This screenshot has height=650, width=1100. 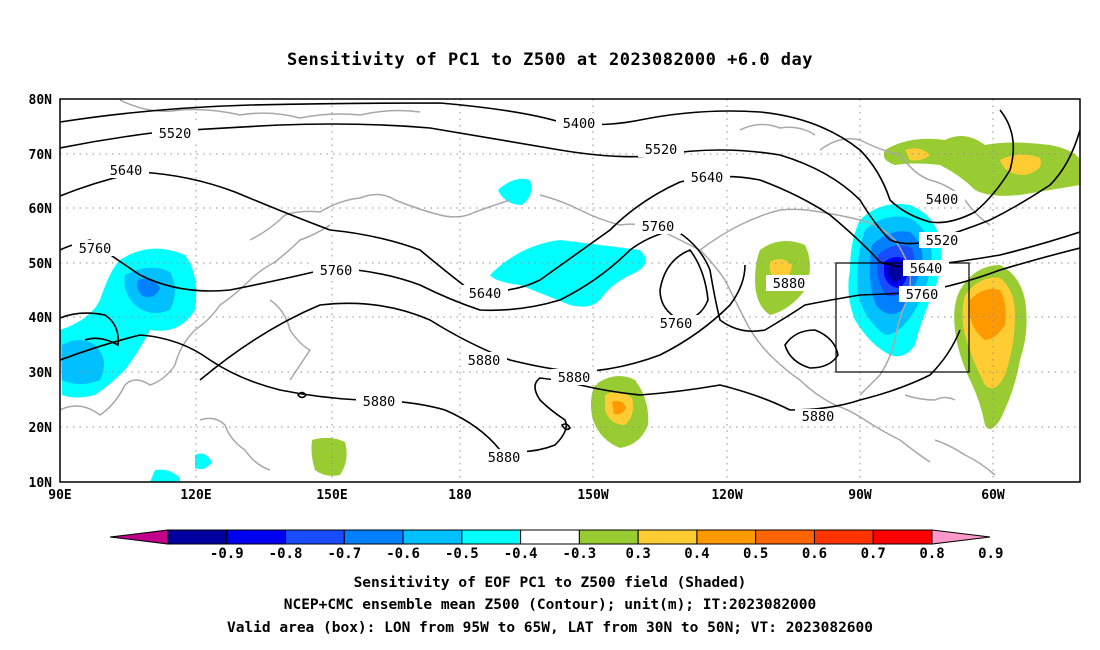 What do you see at coordinates (462, 554) in the screenshot?
I see `colorbar-label: -0.5` at bounding box center [462, 554].